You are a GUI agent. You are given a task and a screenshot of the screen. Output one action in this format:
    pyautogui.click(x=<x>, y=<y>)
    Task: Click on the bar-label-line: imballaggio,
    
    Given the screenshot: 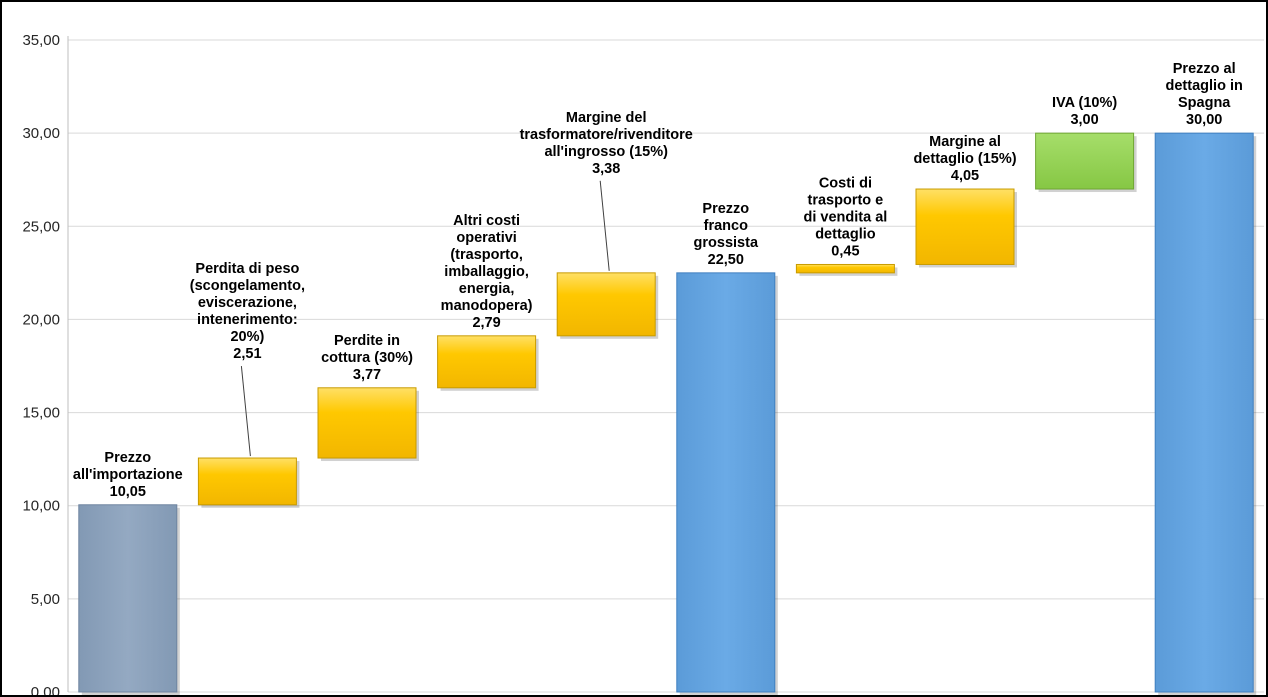 What is the action you would take?
    pyautogui.click(x=486, y=272)
    